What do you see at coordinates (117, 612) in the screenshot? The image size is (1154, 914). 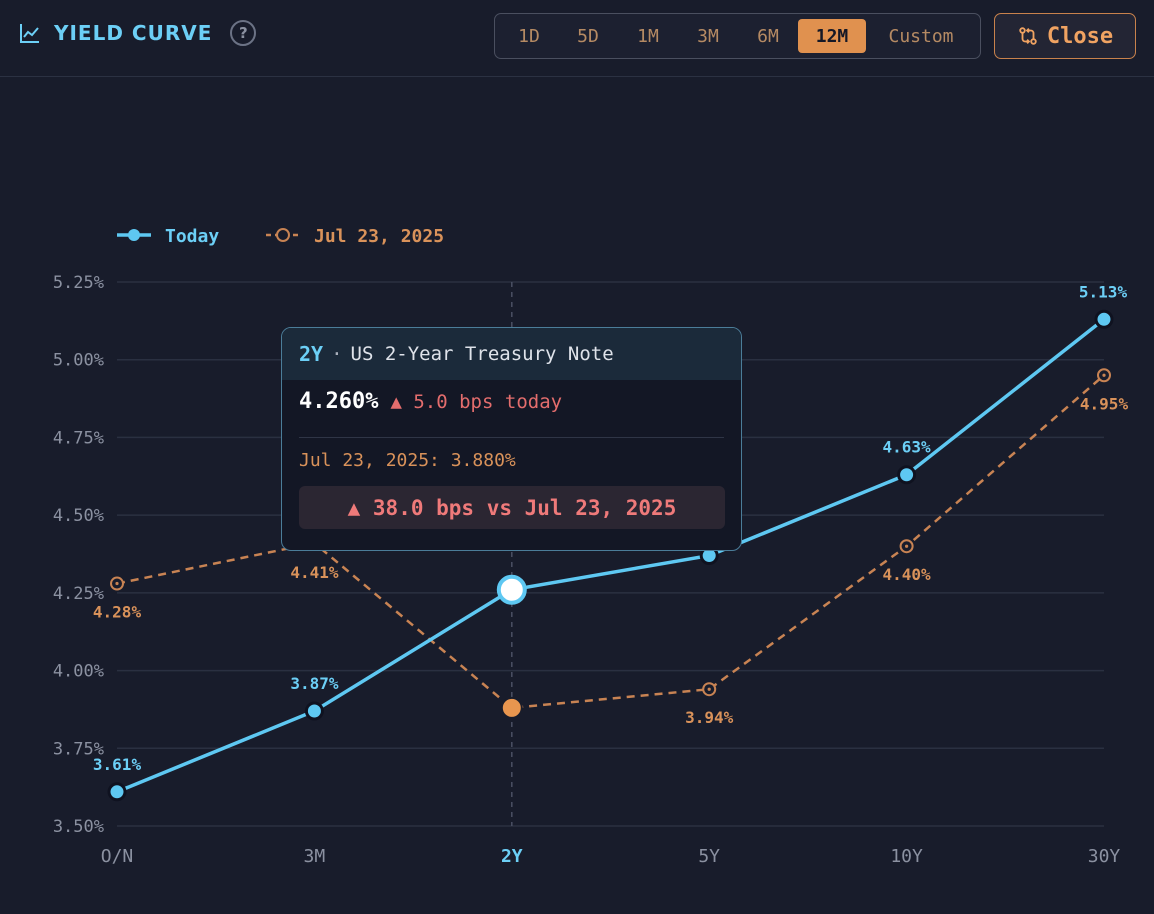 I see `prior-data-label: 4.28%` at bounding box center [117, 612].